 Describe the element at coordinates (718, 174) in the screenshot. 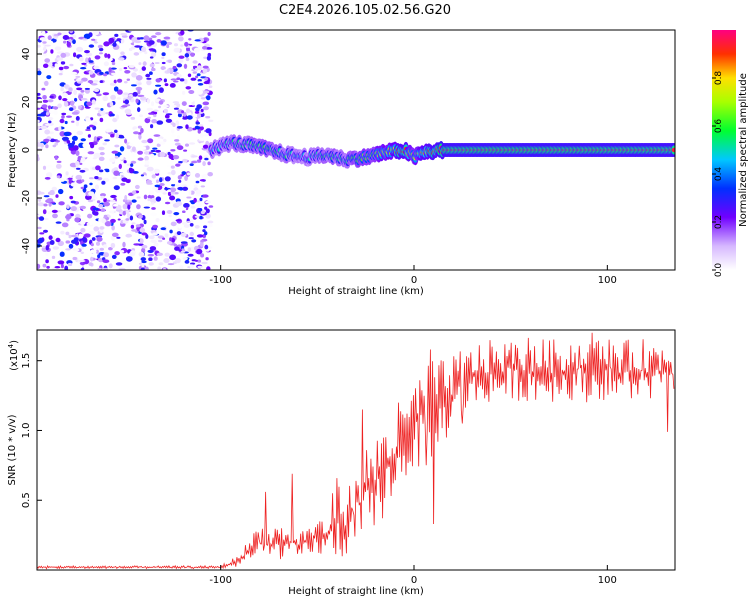

I see `colorbar-ticks: 0.0 0.2 0.4 0.6 0.8` at that location.